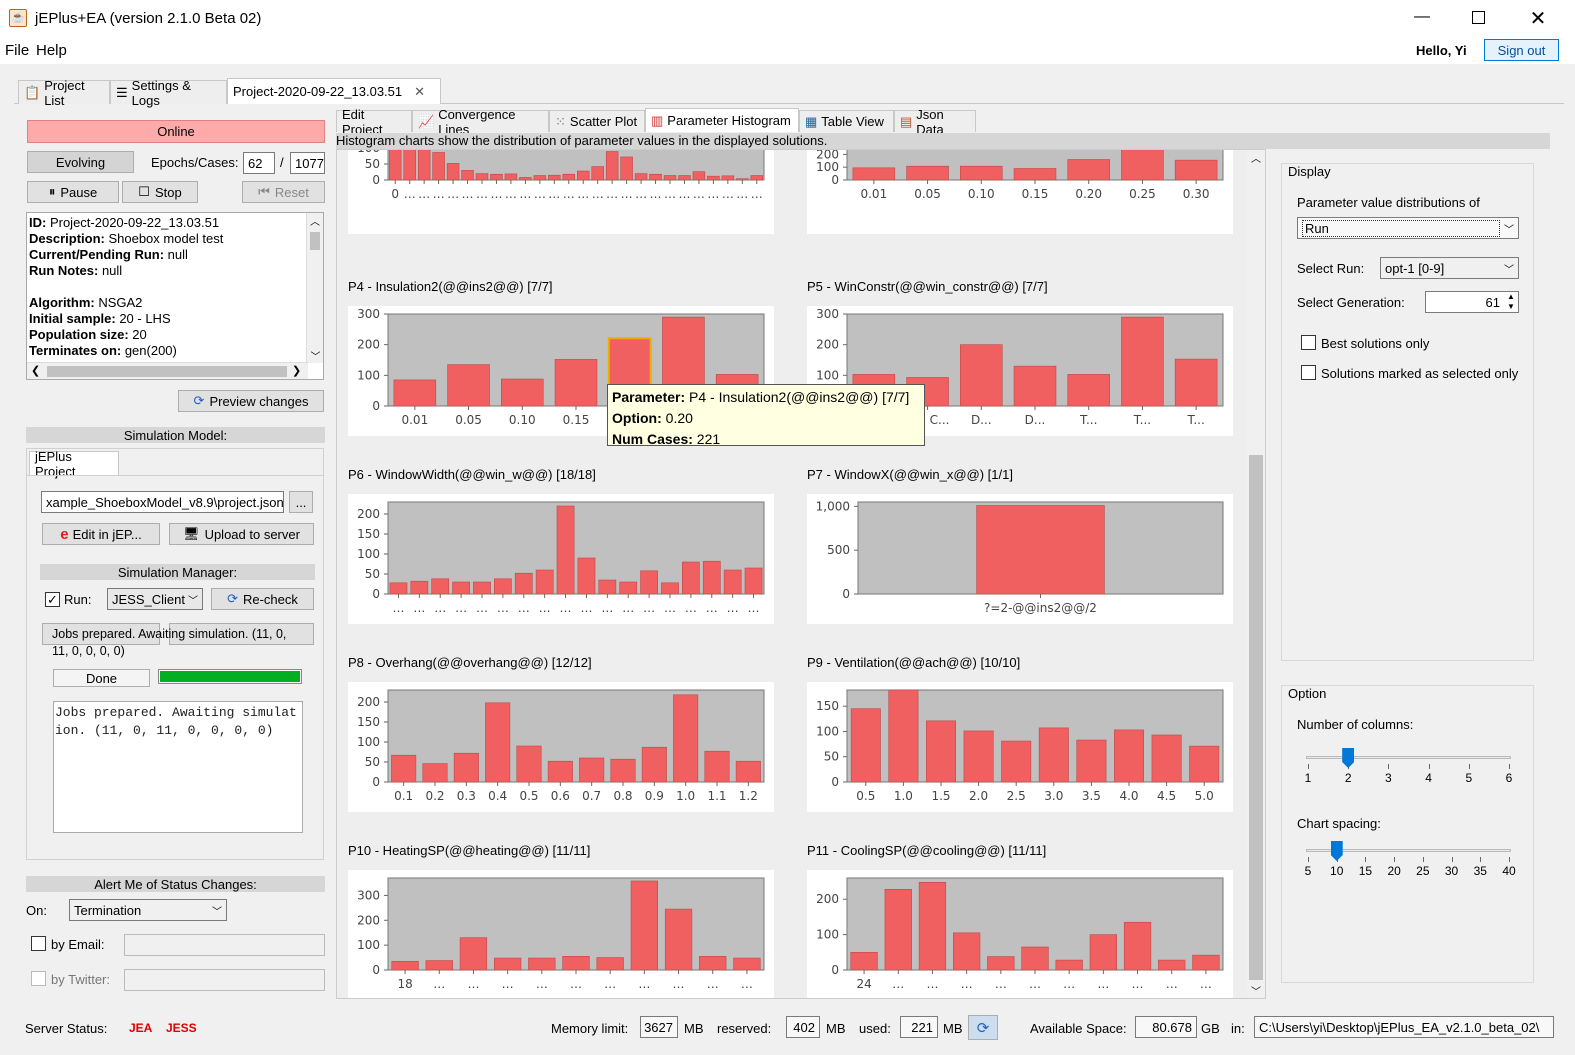  What do you see at coordinates (224, 945) in the screenshot?
I see `email-field` at bounding box center [224, 945].